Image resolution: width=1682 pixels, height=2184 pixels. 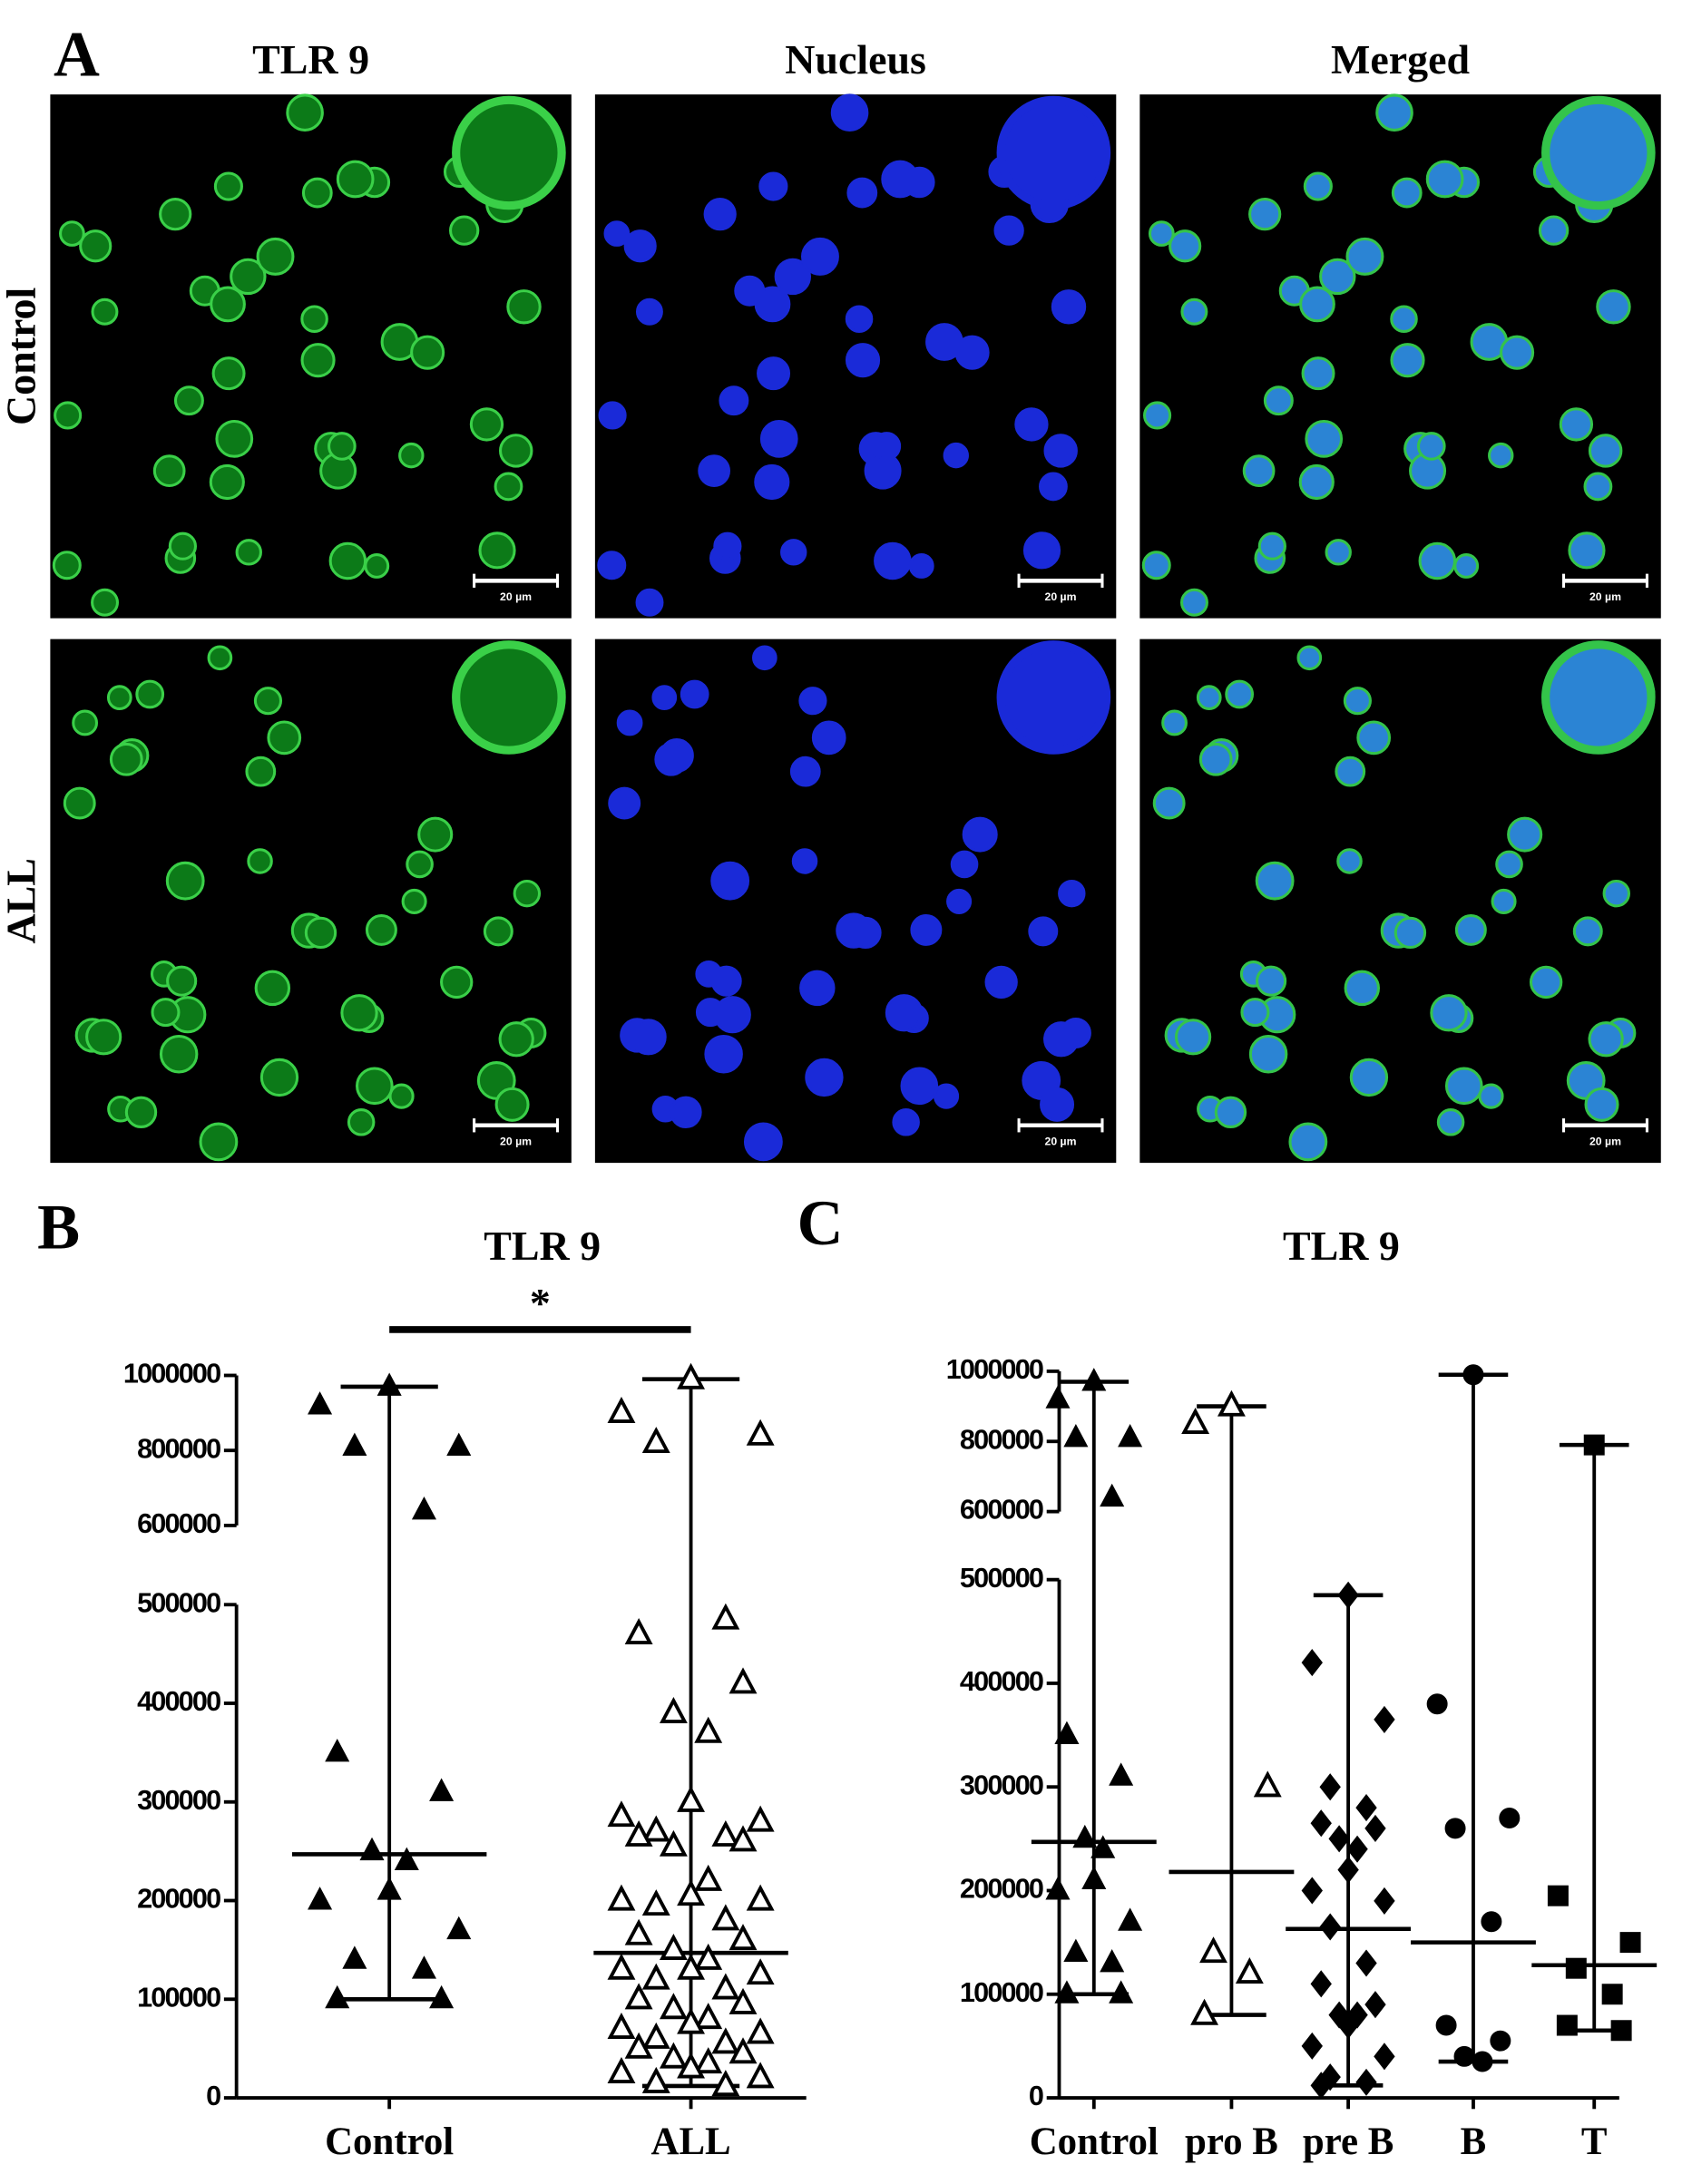 I want to click on x-tick-label: Control, so click(x=1094, y=2142).